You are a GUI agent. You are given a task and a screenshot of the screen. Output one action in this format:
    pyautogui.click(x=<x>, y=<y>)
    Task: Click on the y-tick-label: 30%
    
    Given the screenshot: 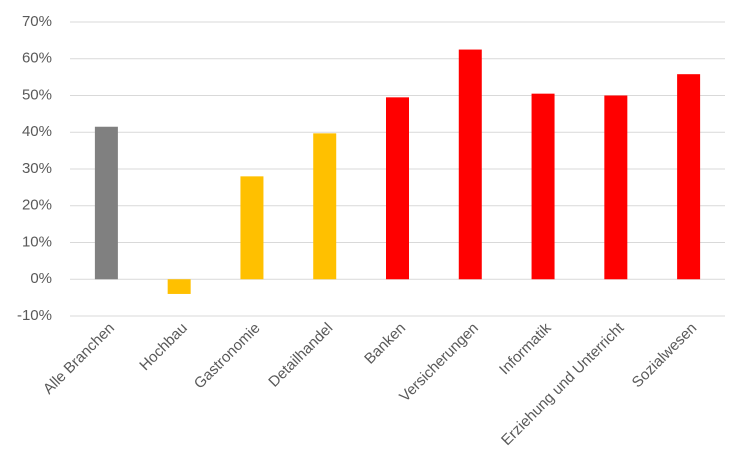 What is the action you would take?
    pyautogui.click(x=37, y=168)
    